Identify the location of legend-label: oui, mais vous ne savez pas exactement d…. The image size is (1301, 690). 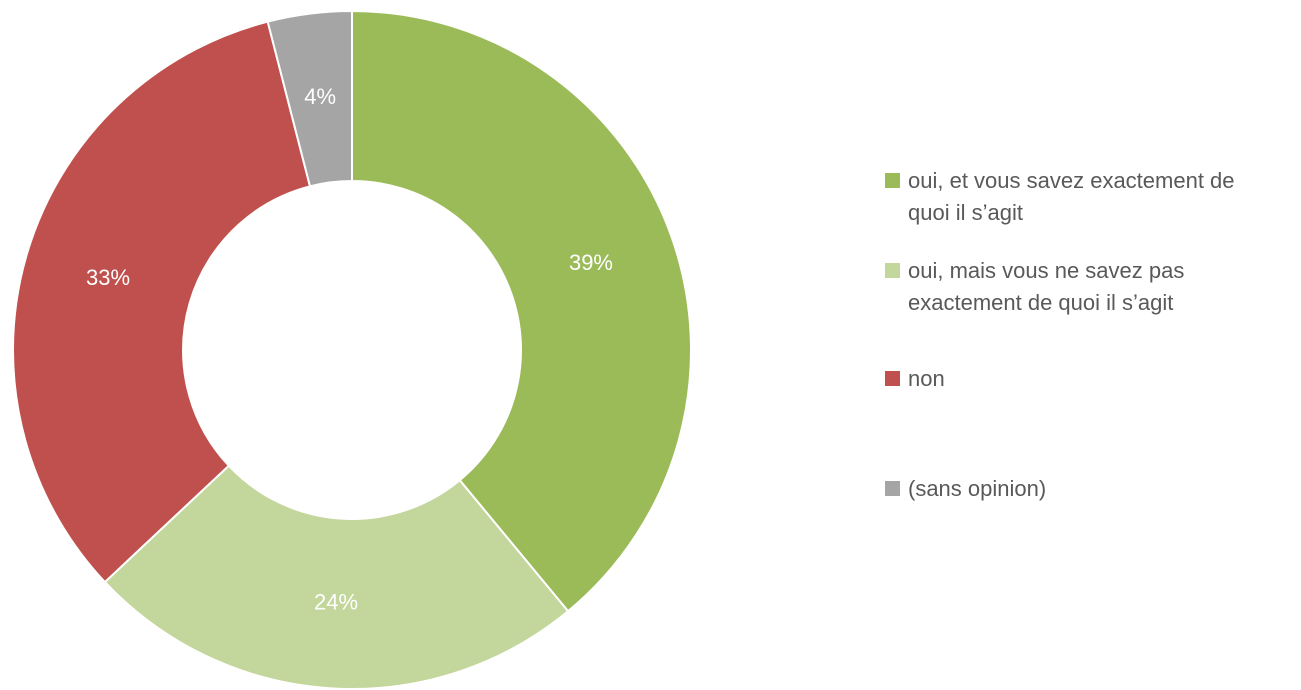
(1046, 286).